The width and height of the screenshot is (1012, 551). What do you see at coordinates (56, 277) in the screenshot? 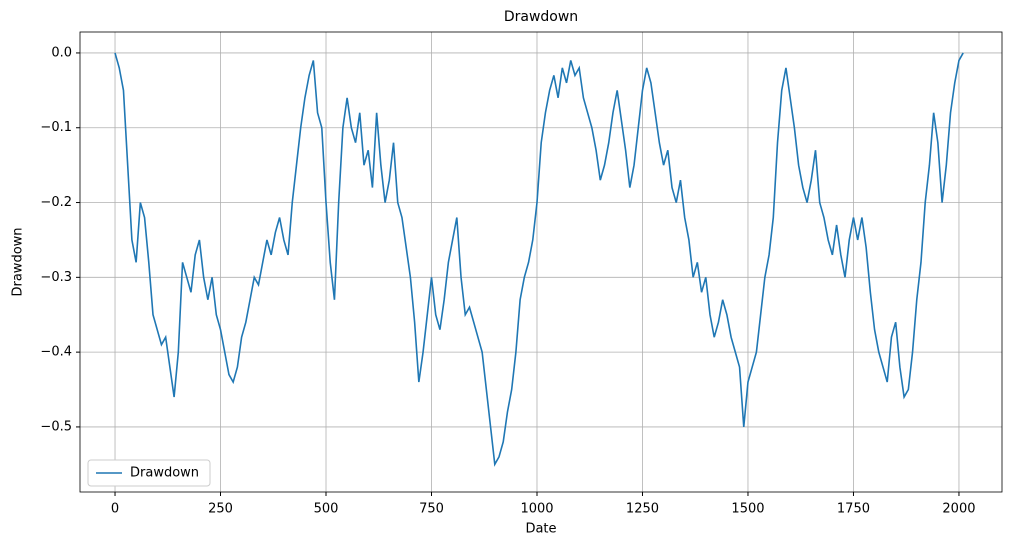
I see `y-tick-label: −0.3` at bounding box center [56, 277].